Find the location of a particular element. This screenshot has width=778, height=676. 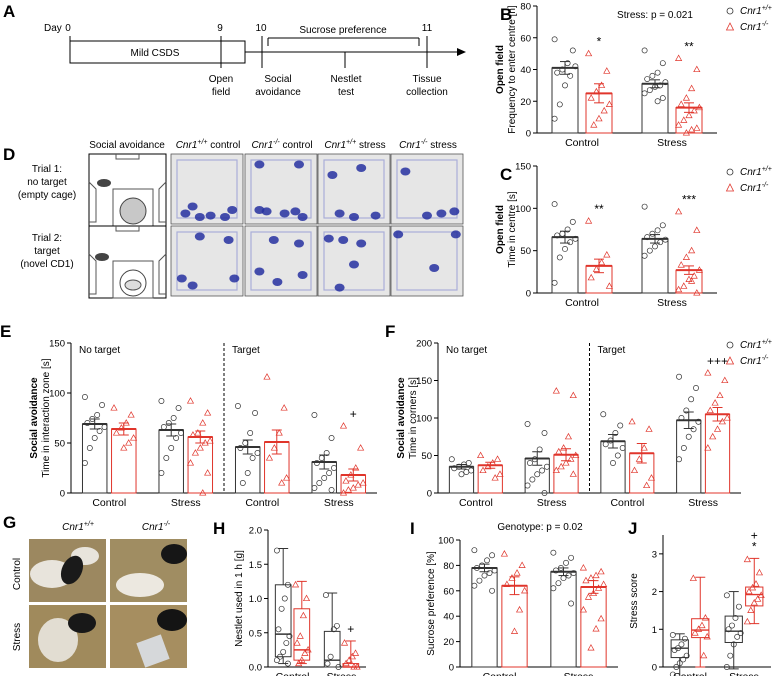

legend-marker-wt is located at coordinates (730, 345).